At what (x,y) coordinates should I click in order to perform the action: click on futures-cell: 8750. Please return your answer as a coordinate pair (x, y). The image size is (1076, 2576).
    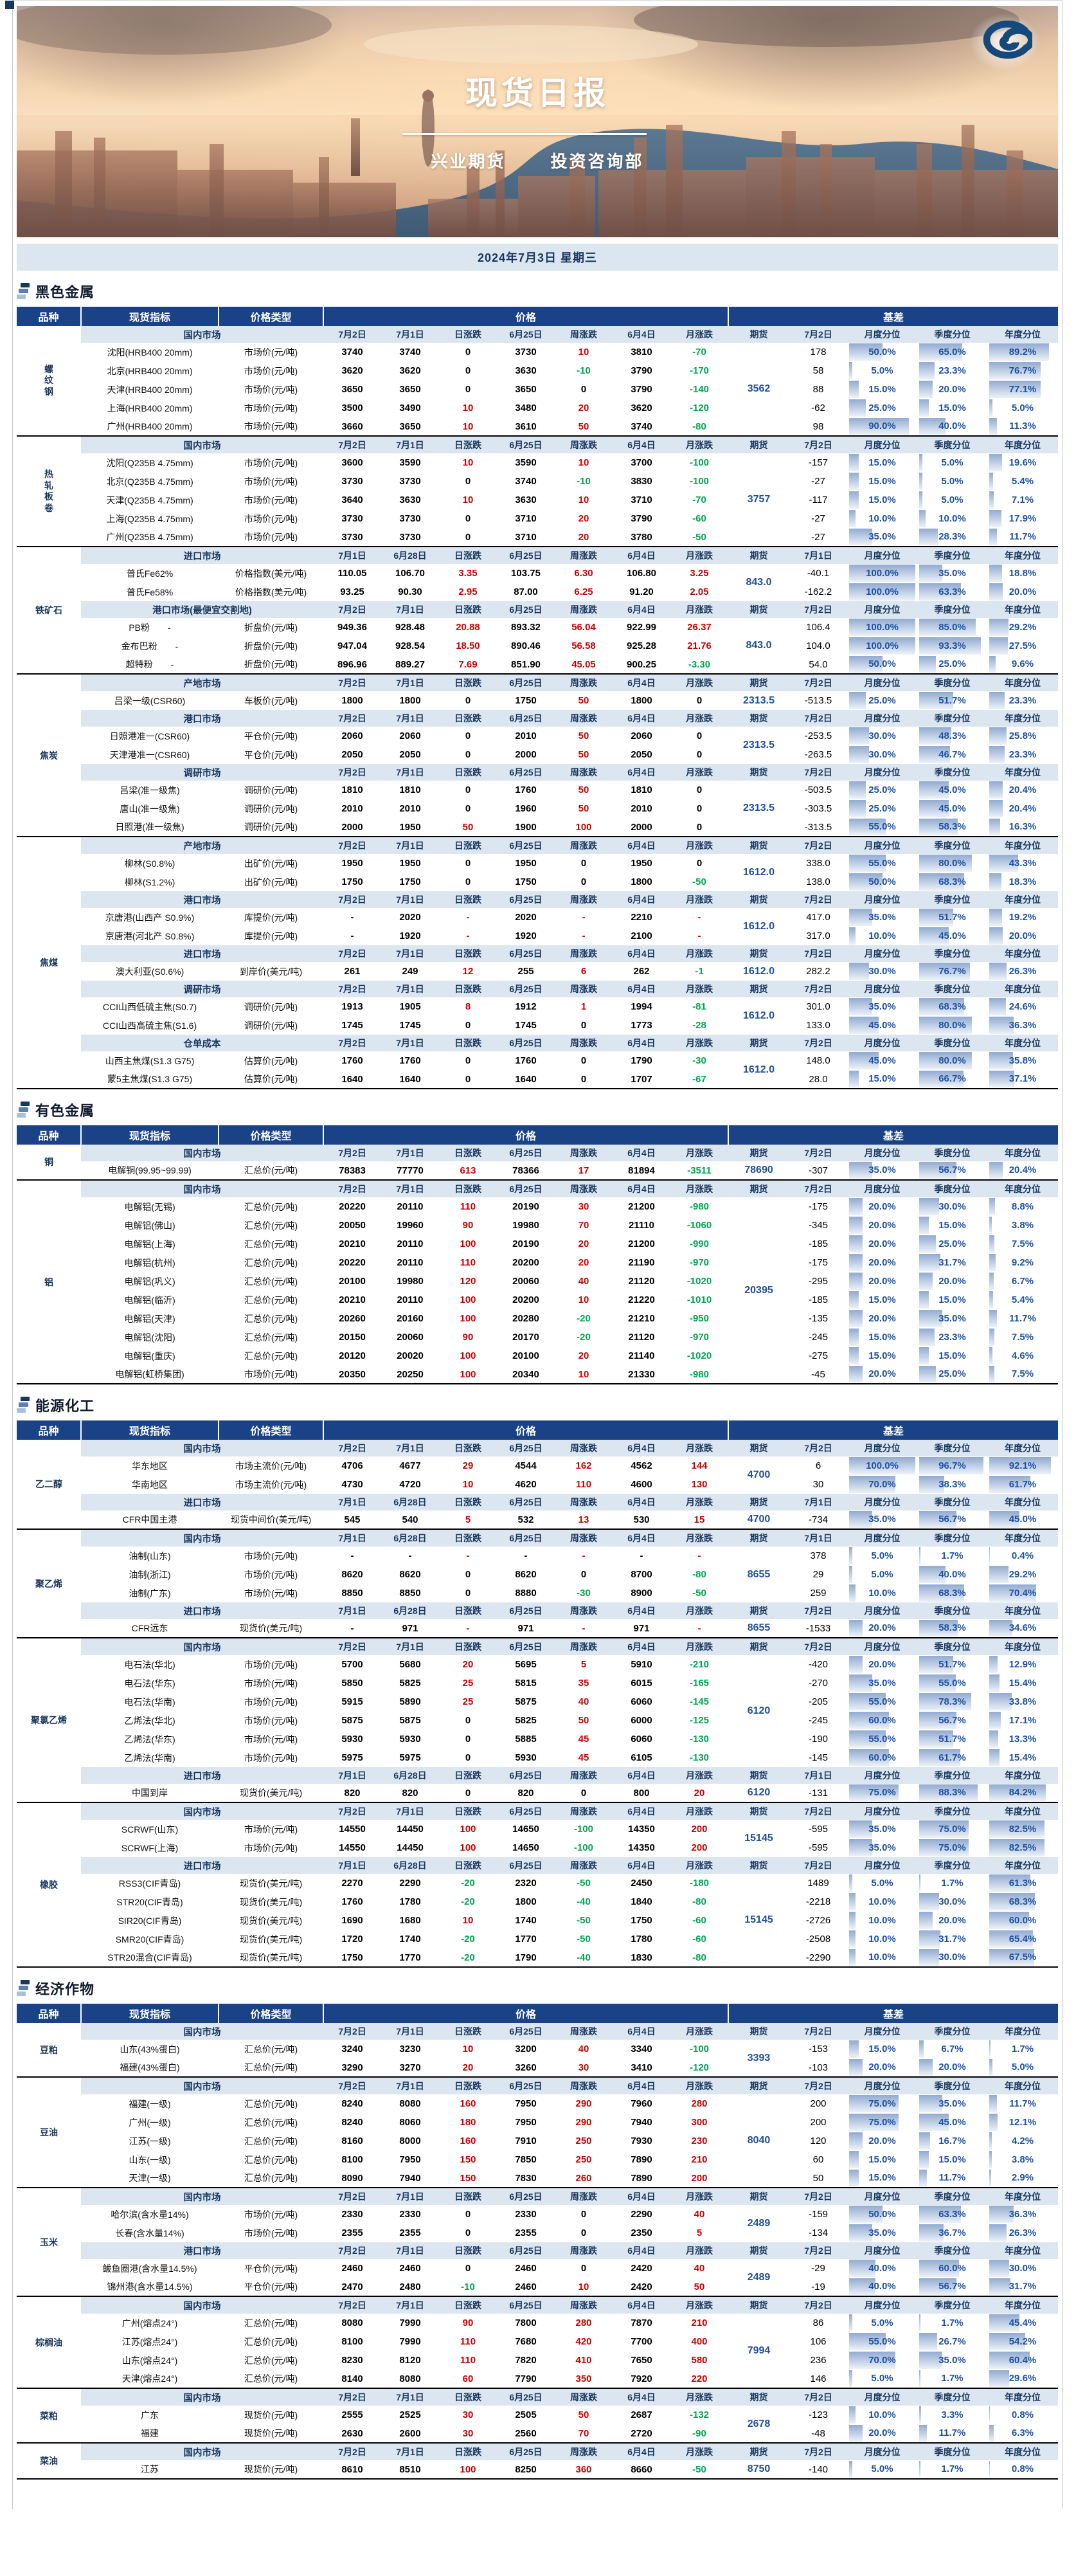
    Looking at the image, I should click on (759, 2468).